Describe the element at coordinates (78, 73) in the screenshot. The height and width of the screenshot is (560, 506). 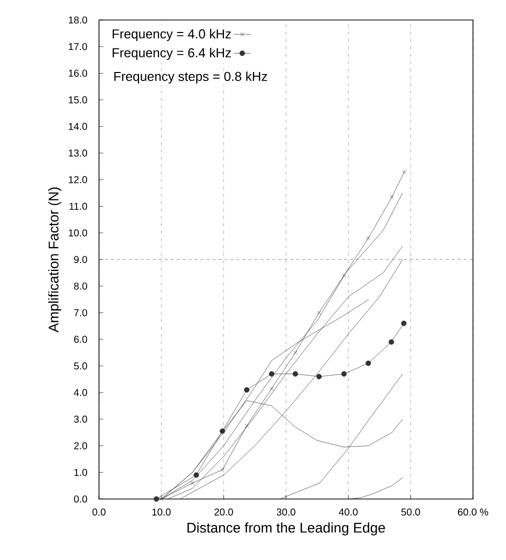
I see `y-tick-label: 16.0` at that location.